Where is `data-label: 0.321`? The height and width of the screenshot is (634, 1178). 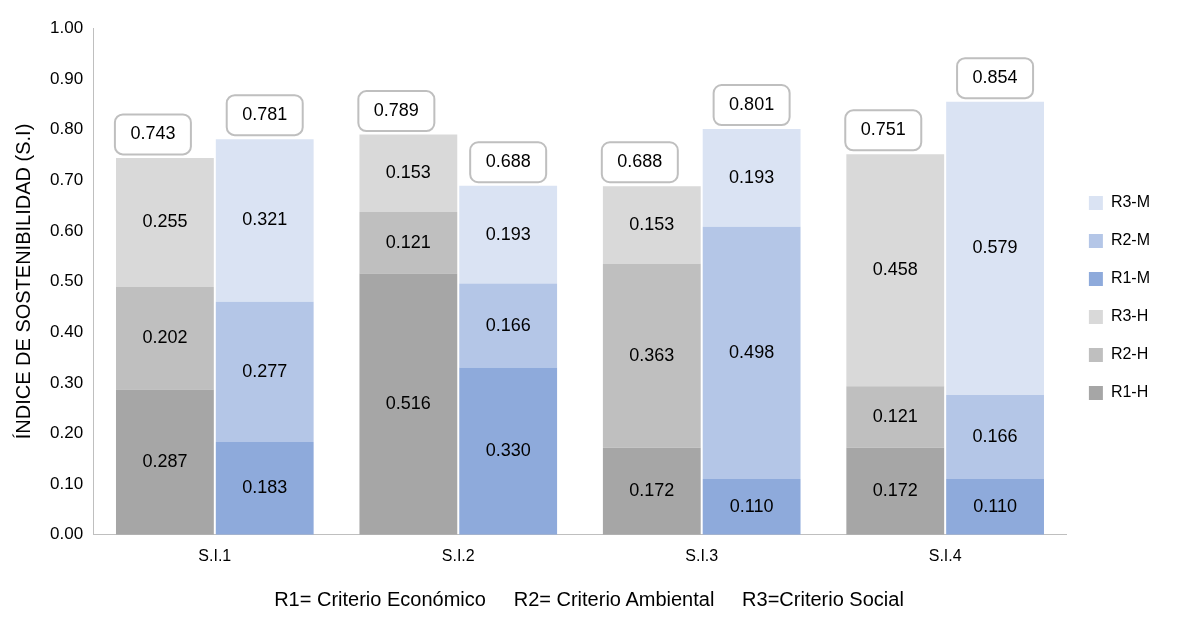 data-label: 0.321 is located at coordinates (265, 219).